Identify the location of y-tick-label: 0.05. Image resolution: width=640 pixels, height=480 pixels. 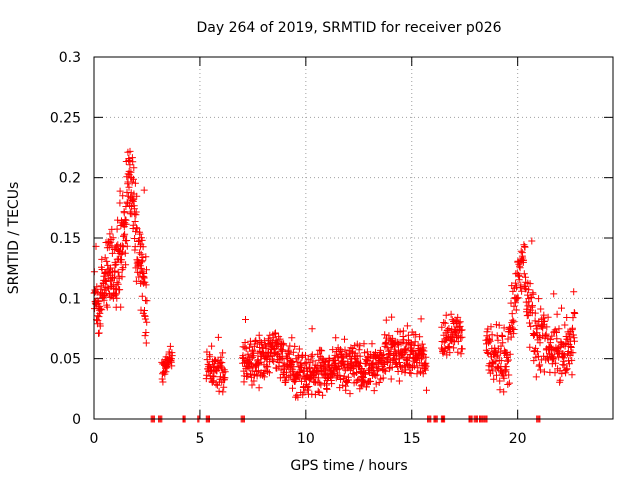
(65, 360).